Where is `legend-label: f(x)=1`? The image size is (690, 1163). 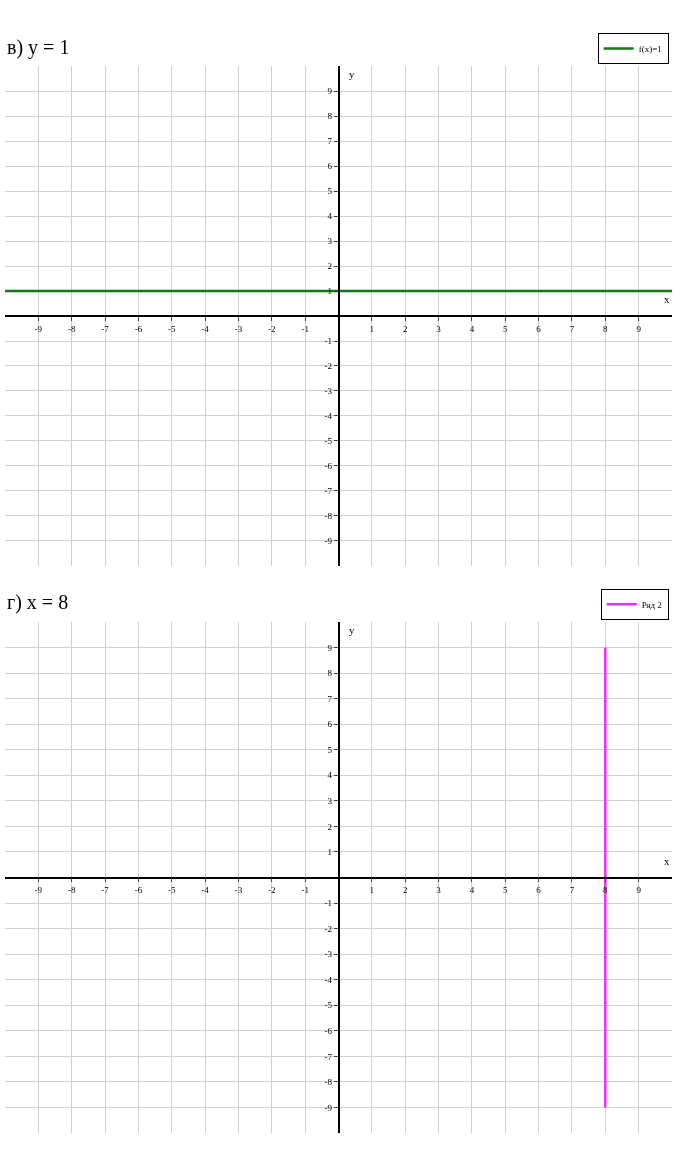
legend-label: f(x)=1 is located at coordinates (650, 48).